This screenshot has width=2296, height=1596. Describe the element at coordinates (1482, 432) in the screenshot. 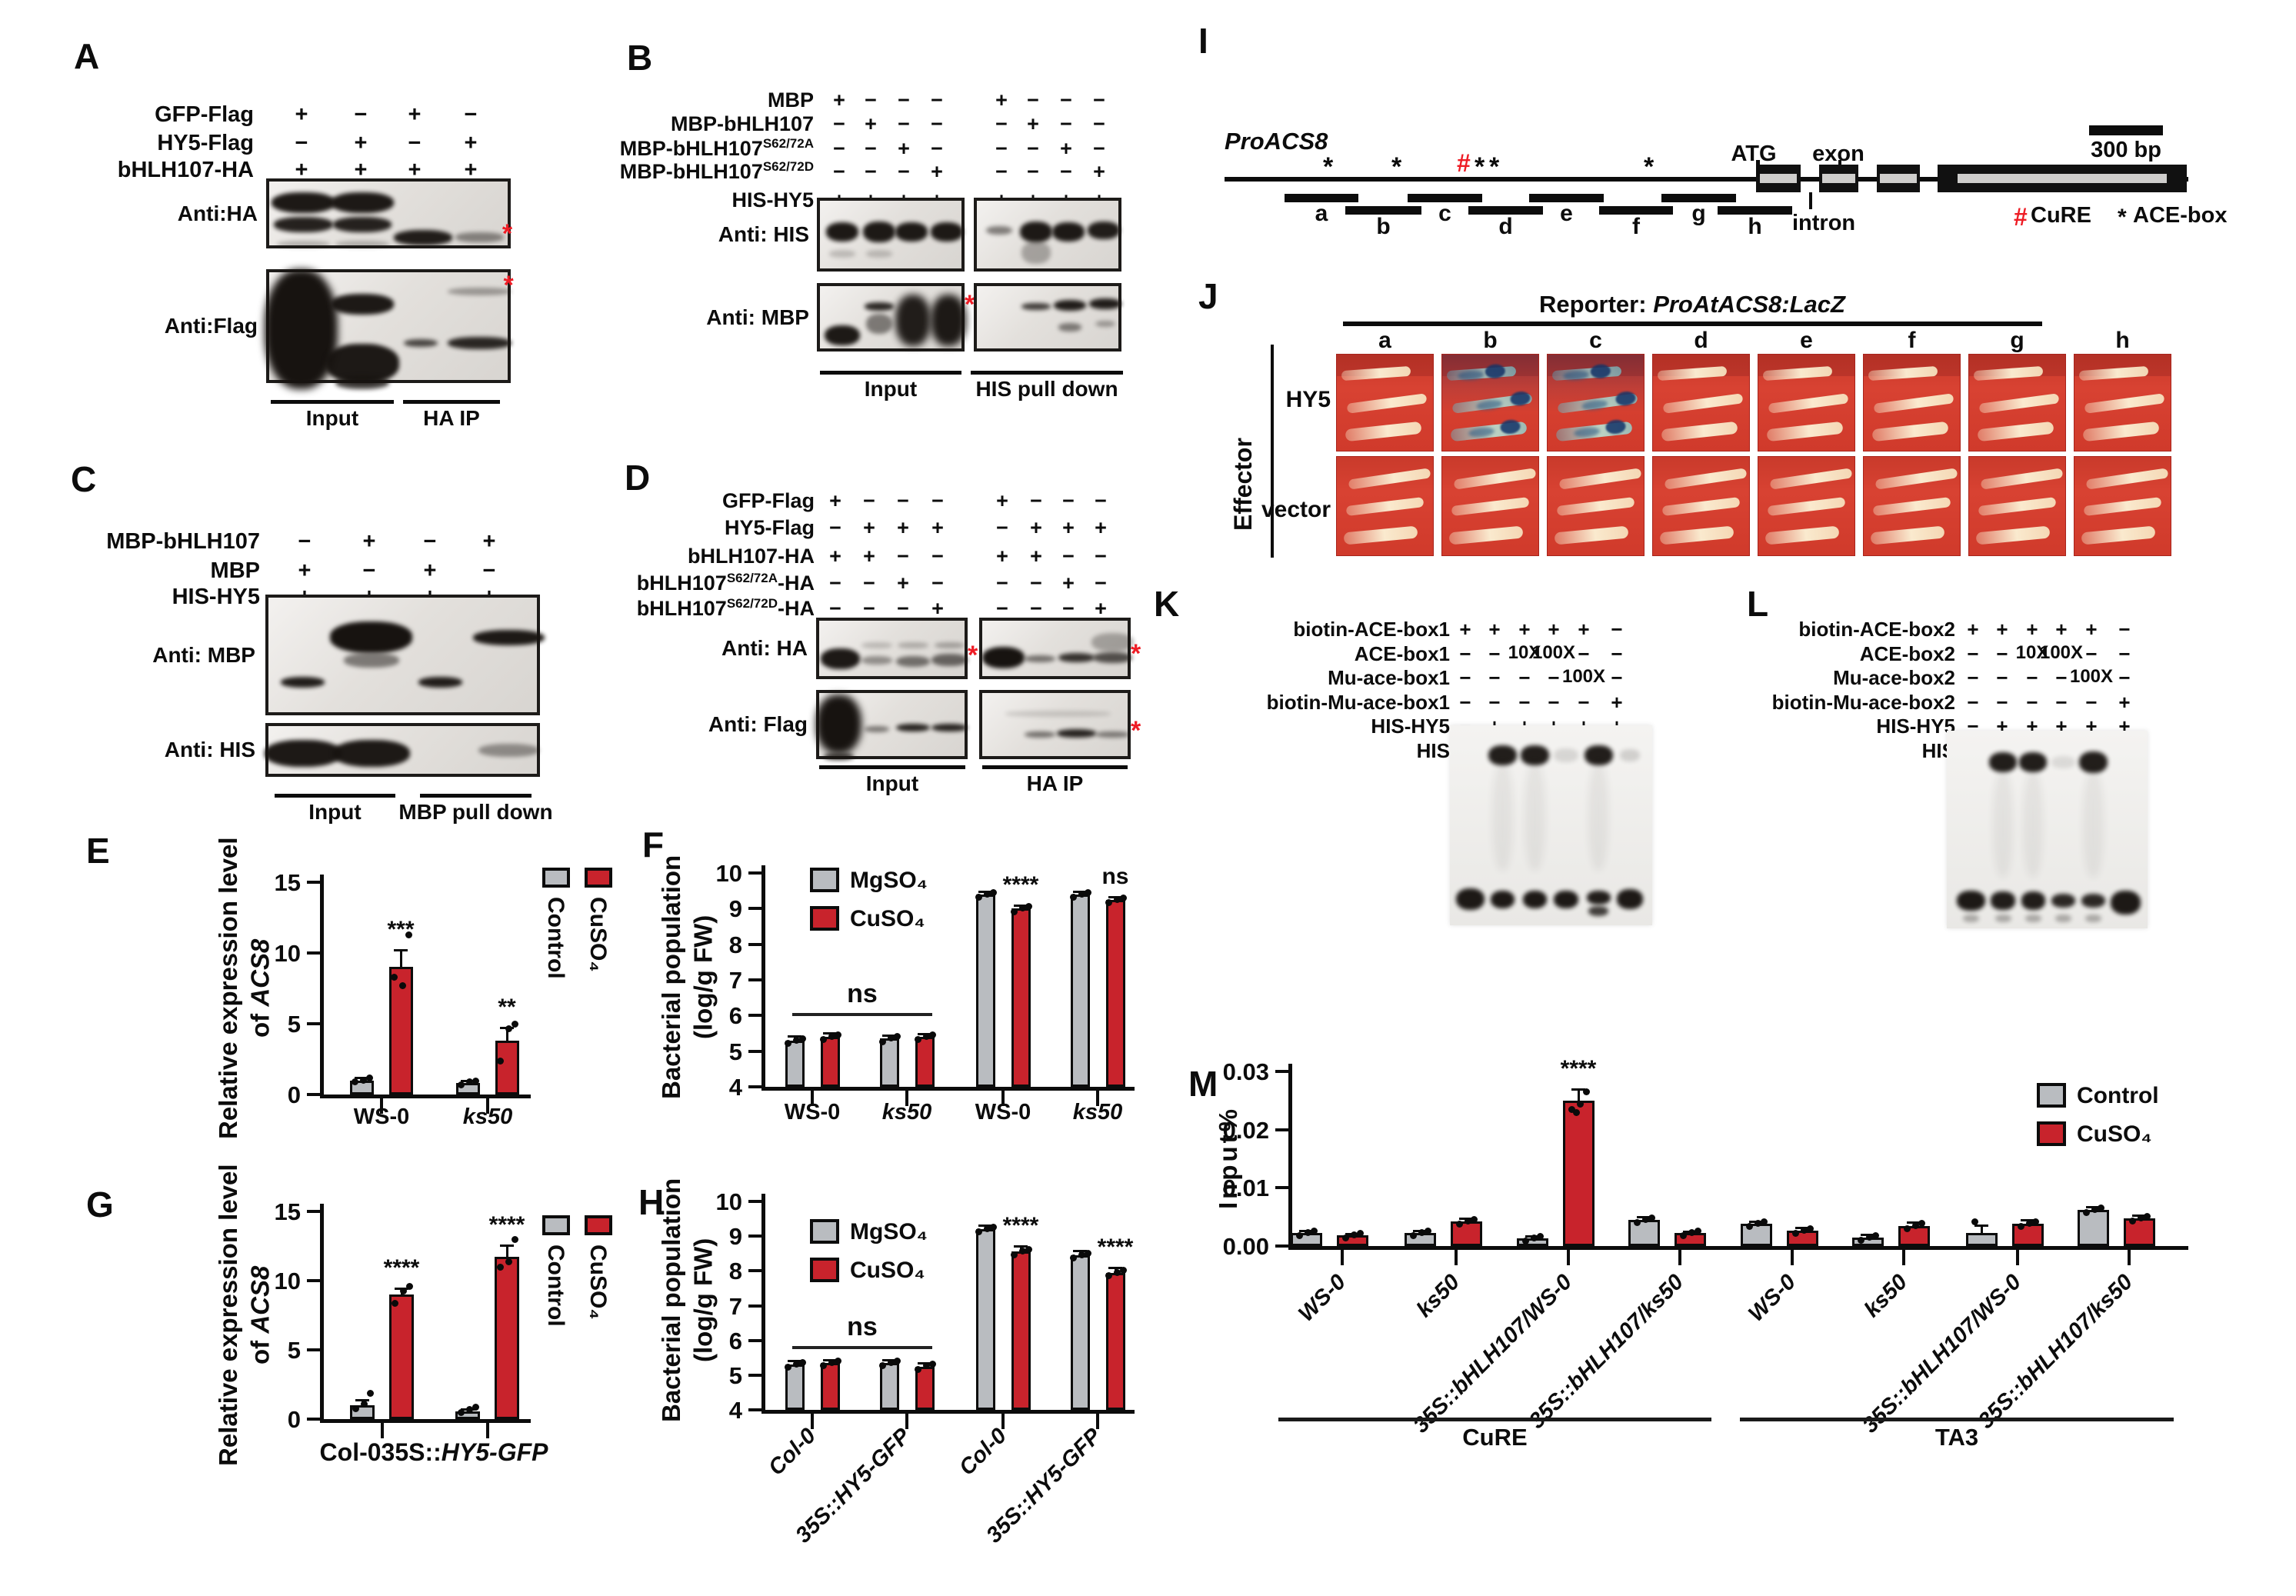

I see `xgal-stain-blob` at that location.